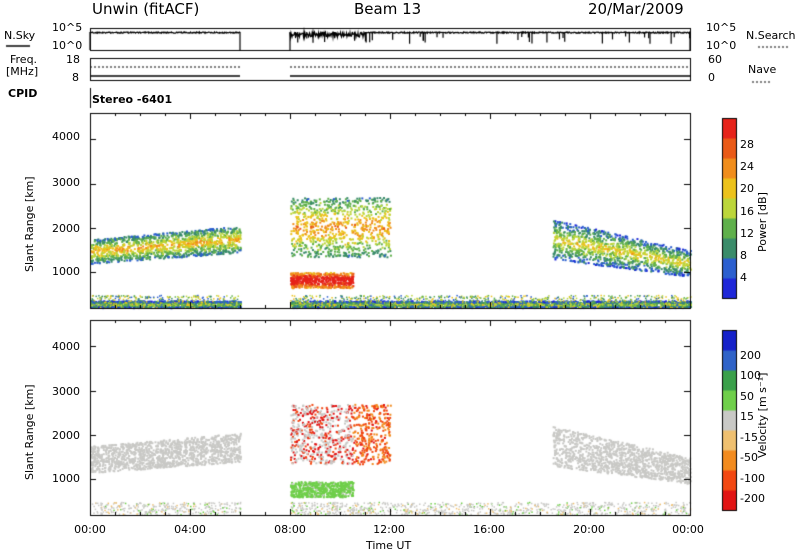 The width and height of the screenshot is (800, 554). Describe the element at coordinates (389, 529) in the screenshot. I see `xtick-1200: 12:00` at that location.